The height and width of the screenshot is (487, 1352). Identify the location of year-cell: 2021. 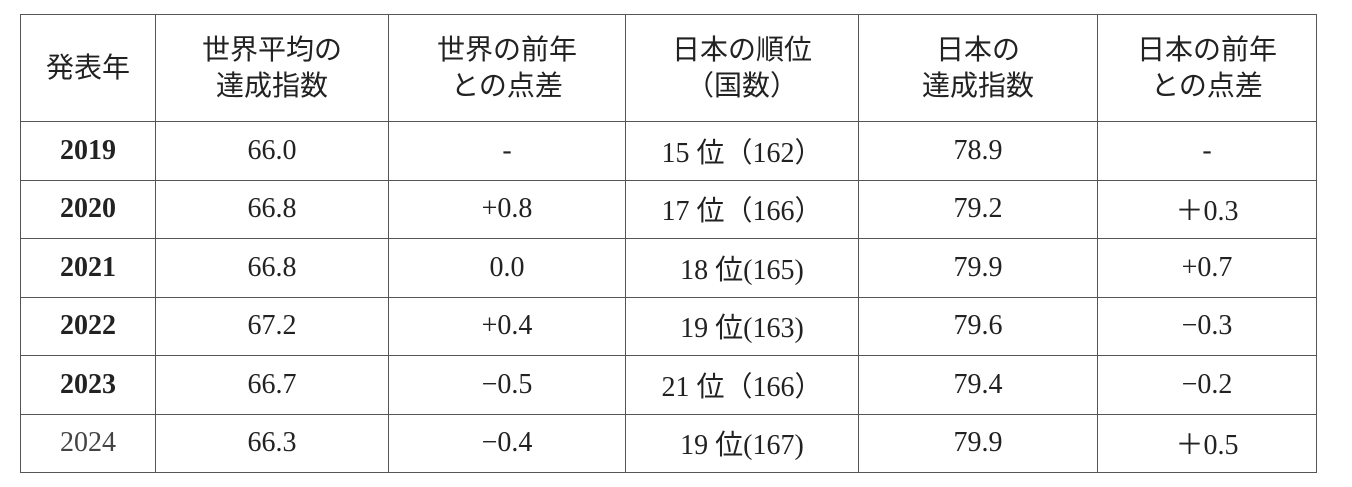
(88, 268).